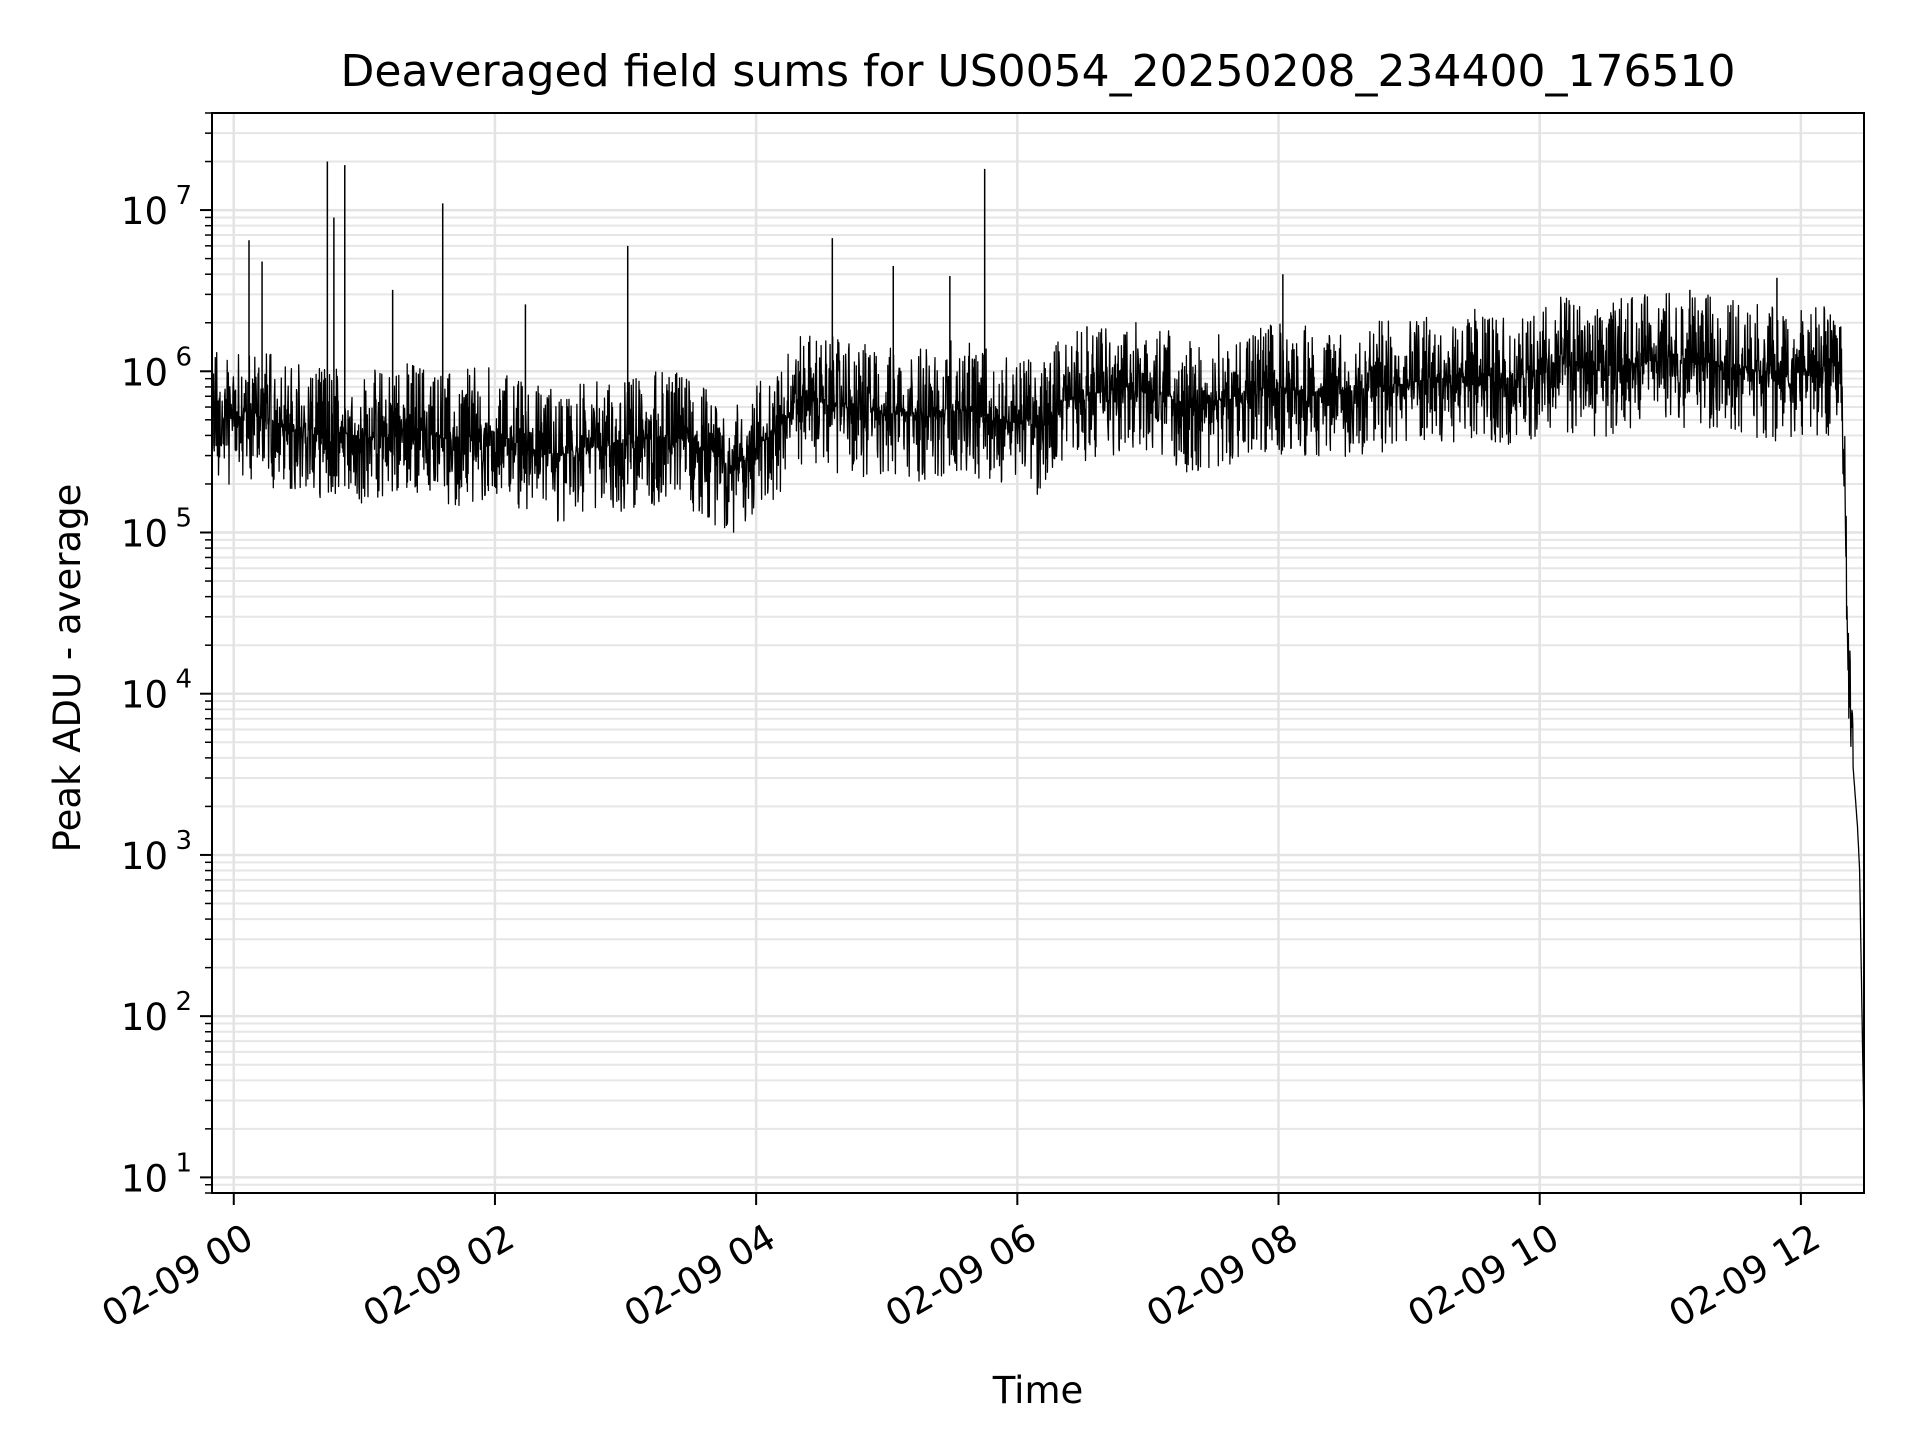  What do you see at coordinates (67, 668) in the screenshot?
I see `y-axis-title: Peak ADU - average` at bounding box center [67, 668].